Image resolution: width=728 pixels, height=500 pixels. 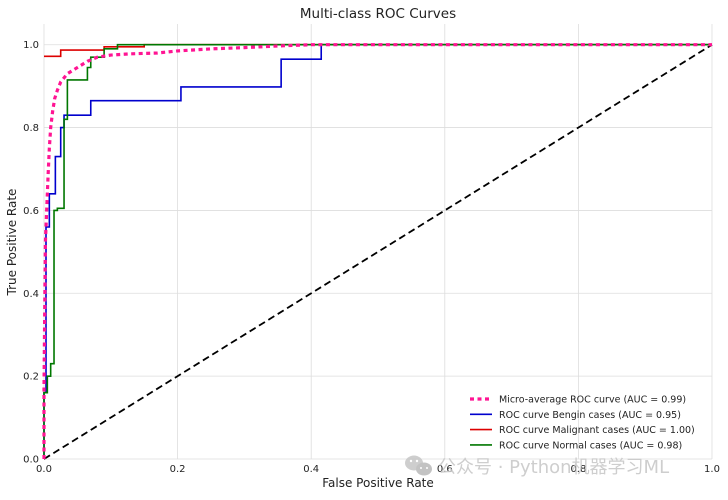 What do you see at coordinates (445, 469) in the screenshot?
I see `x-tick-label: 0.6` at bounding box center [445, 469].